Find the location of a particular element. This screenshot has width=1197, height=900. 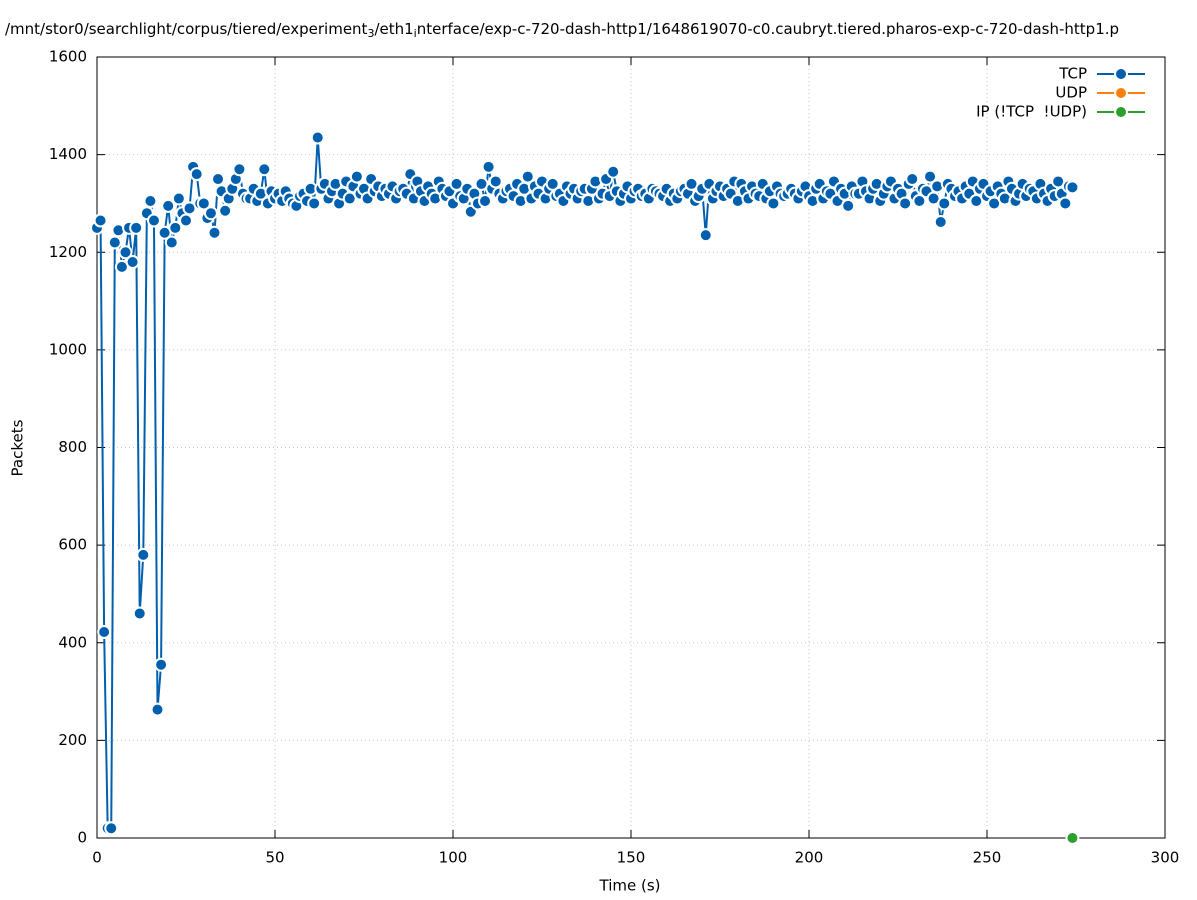

x-tick-label: 0 is located at coordinates (97, 858).